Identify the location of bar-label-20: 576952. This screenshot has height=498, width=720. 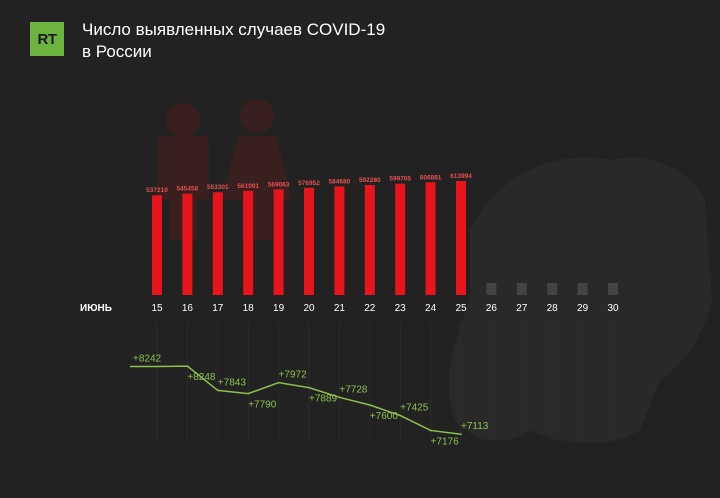
(309, 183).